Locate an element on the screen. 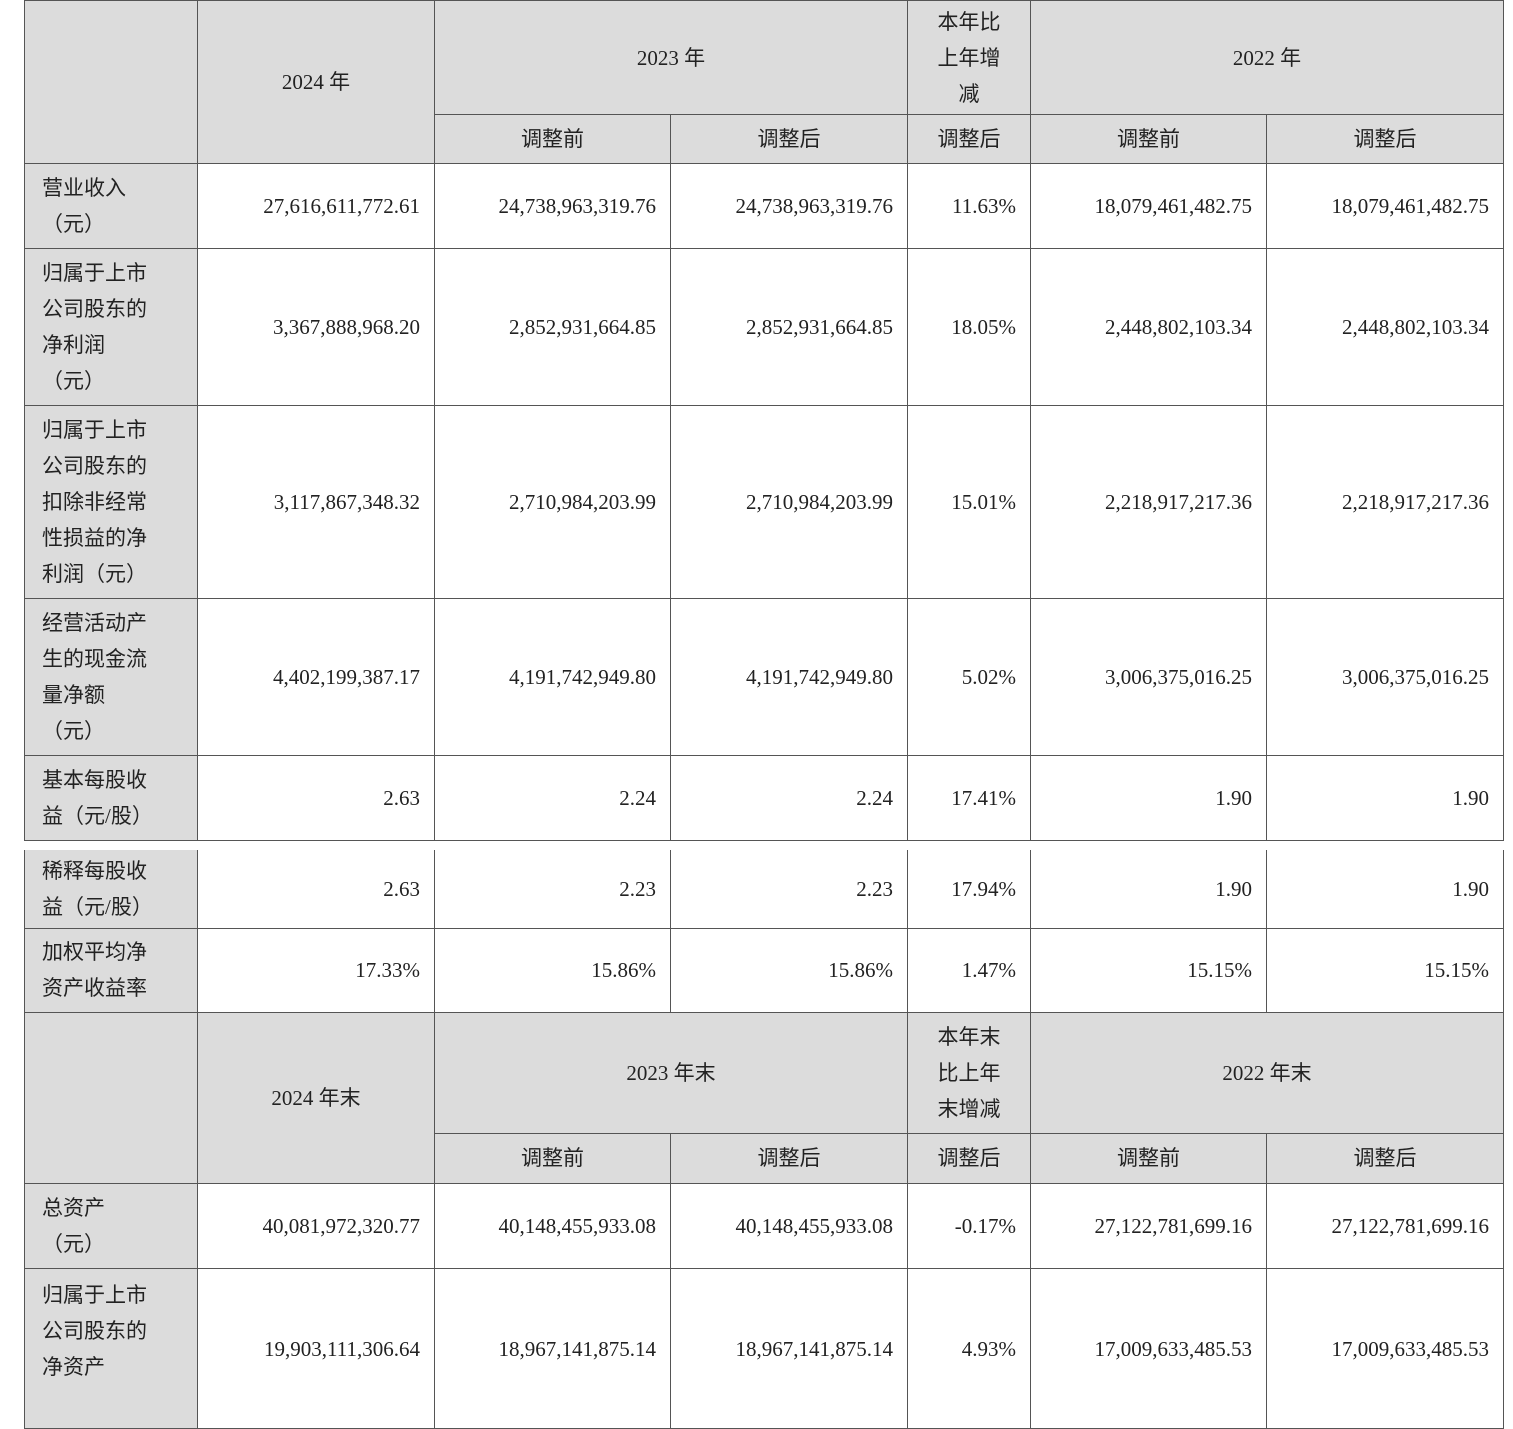 The width and height of the screenshot is (1513, 1429). header-2024-end: 2024 年末 is located at coordinates (316, 1097).